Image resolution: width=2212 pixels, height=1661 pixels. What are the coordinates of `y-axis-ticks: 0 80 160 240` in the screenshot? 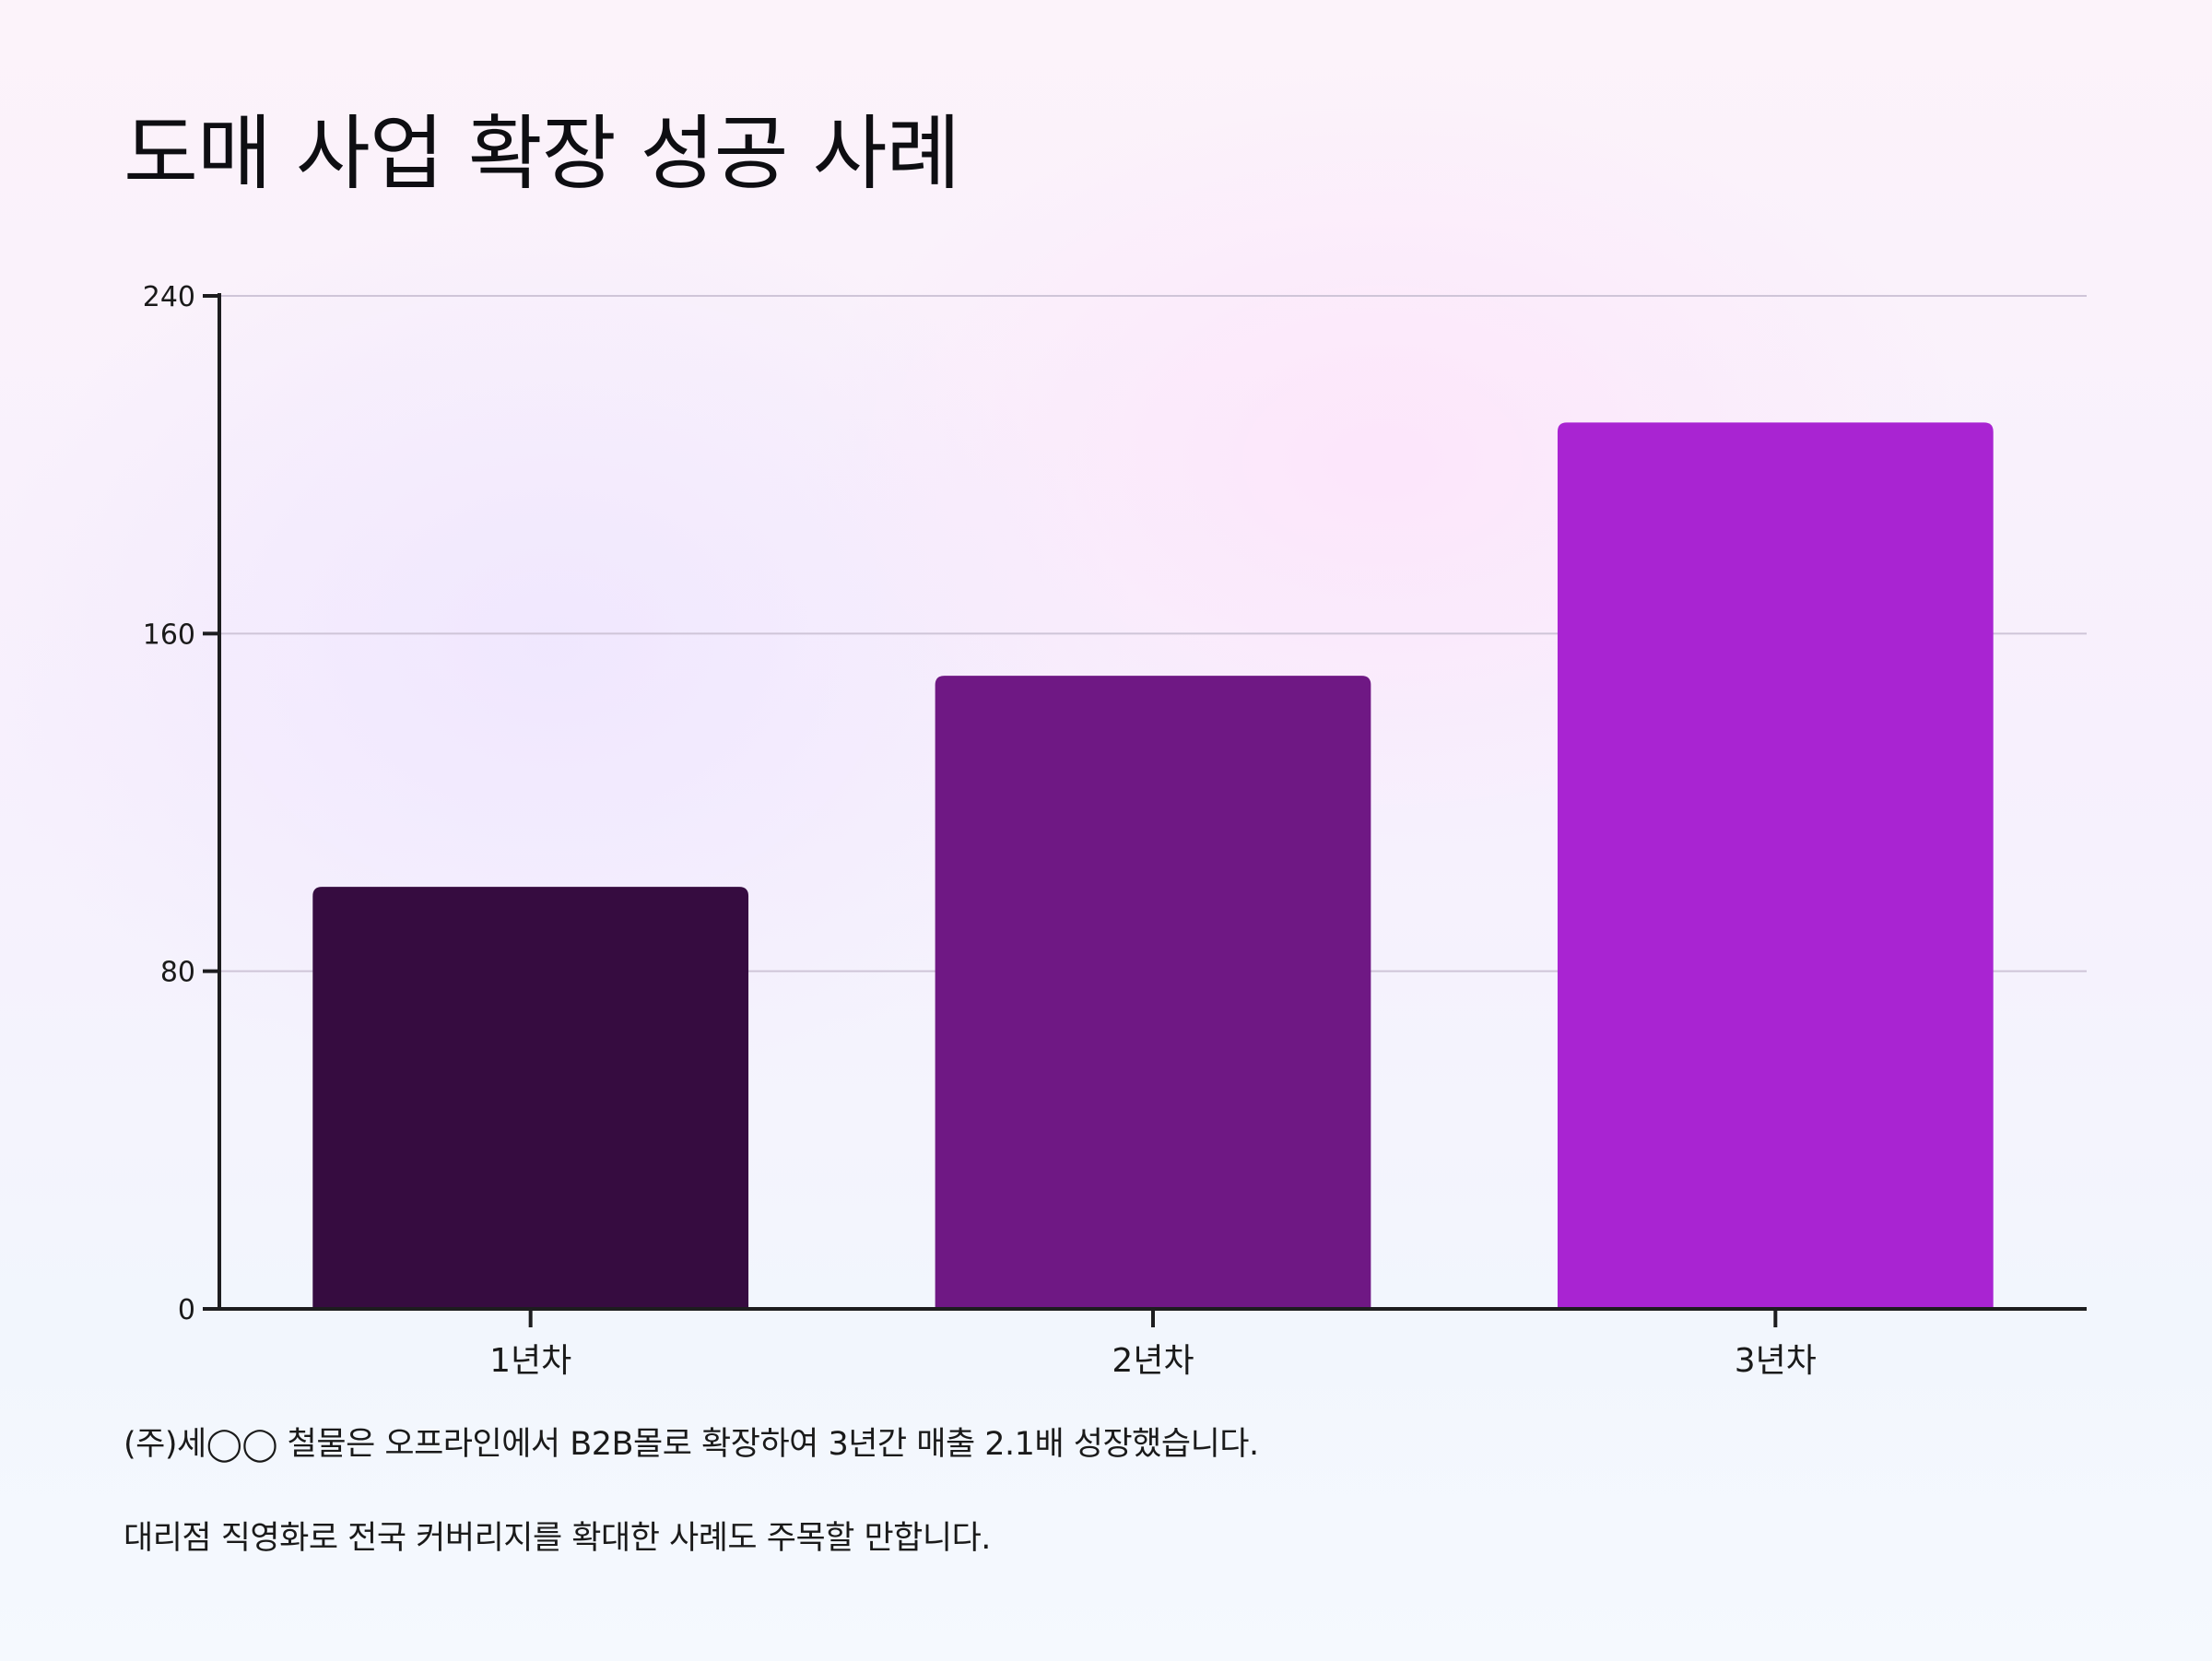 It's located at (181, 803).